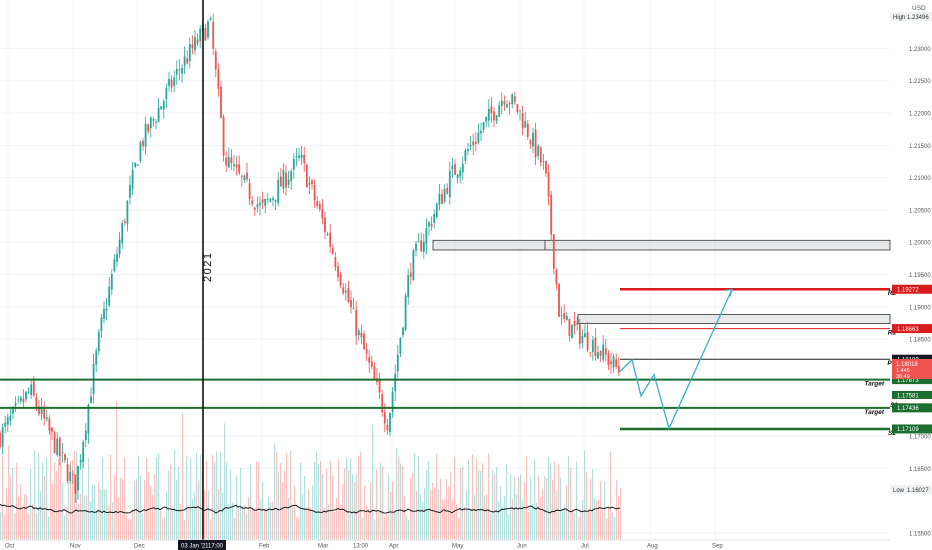 The width and height of the screenshot is (932, 550). I want to click on zone-boxes, so click(661, 282).